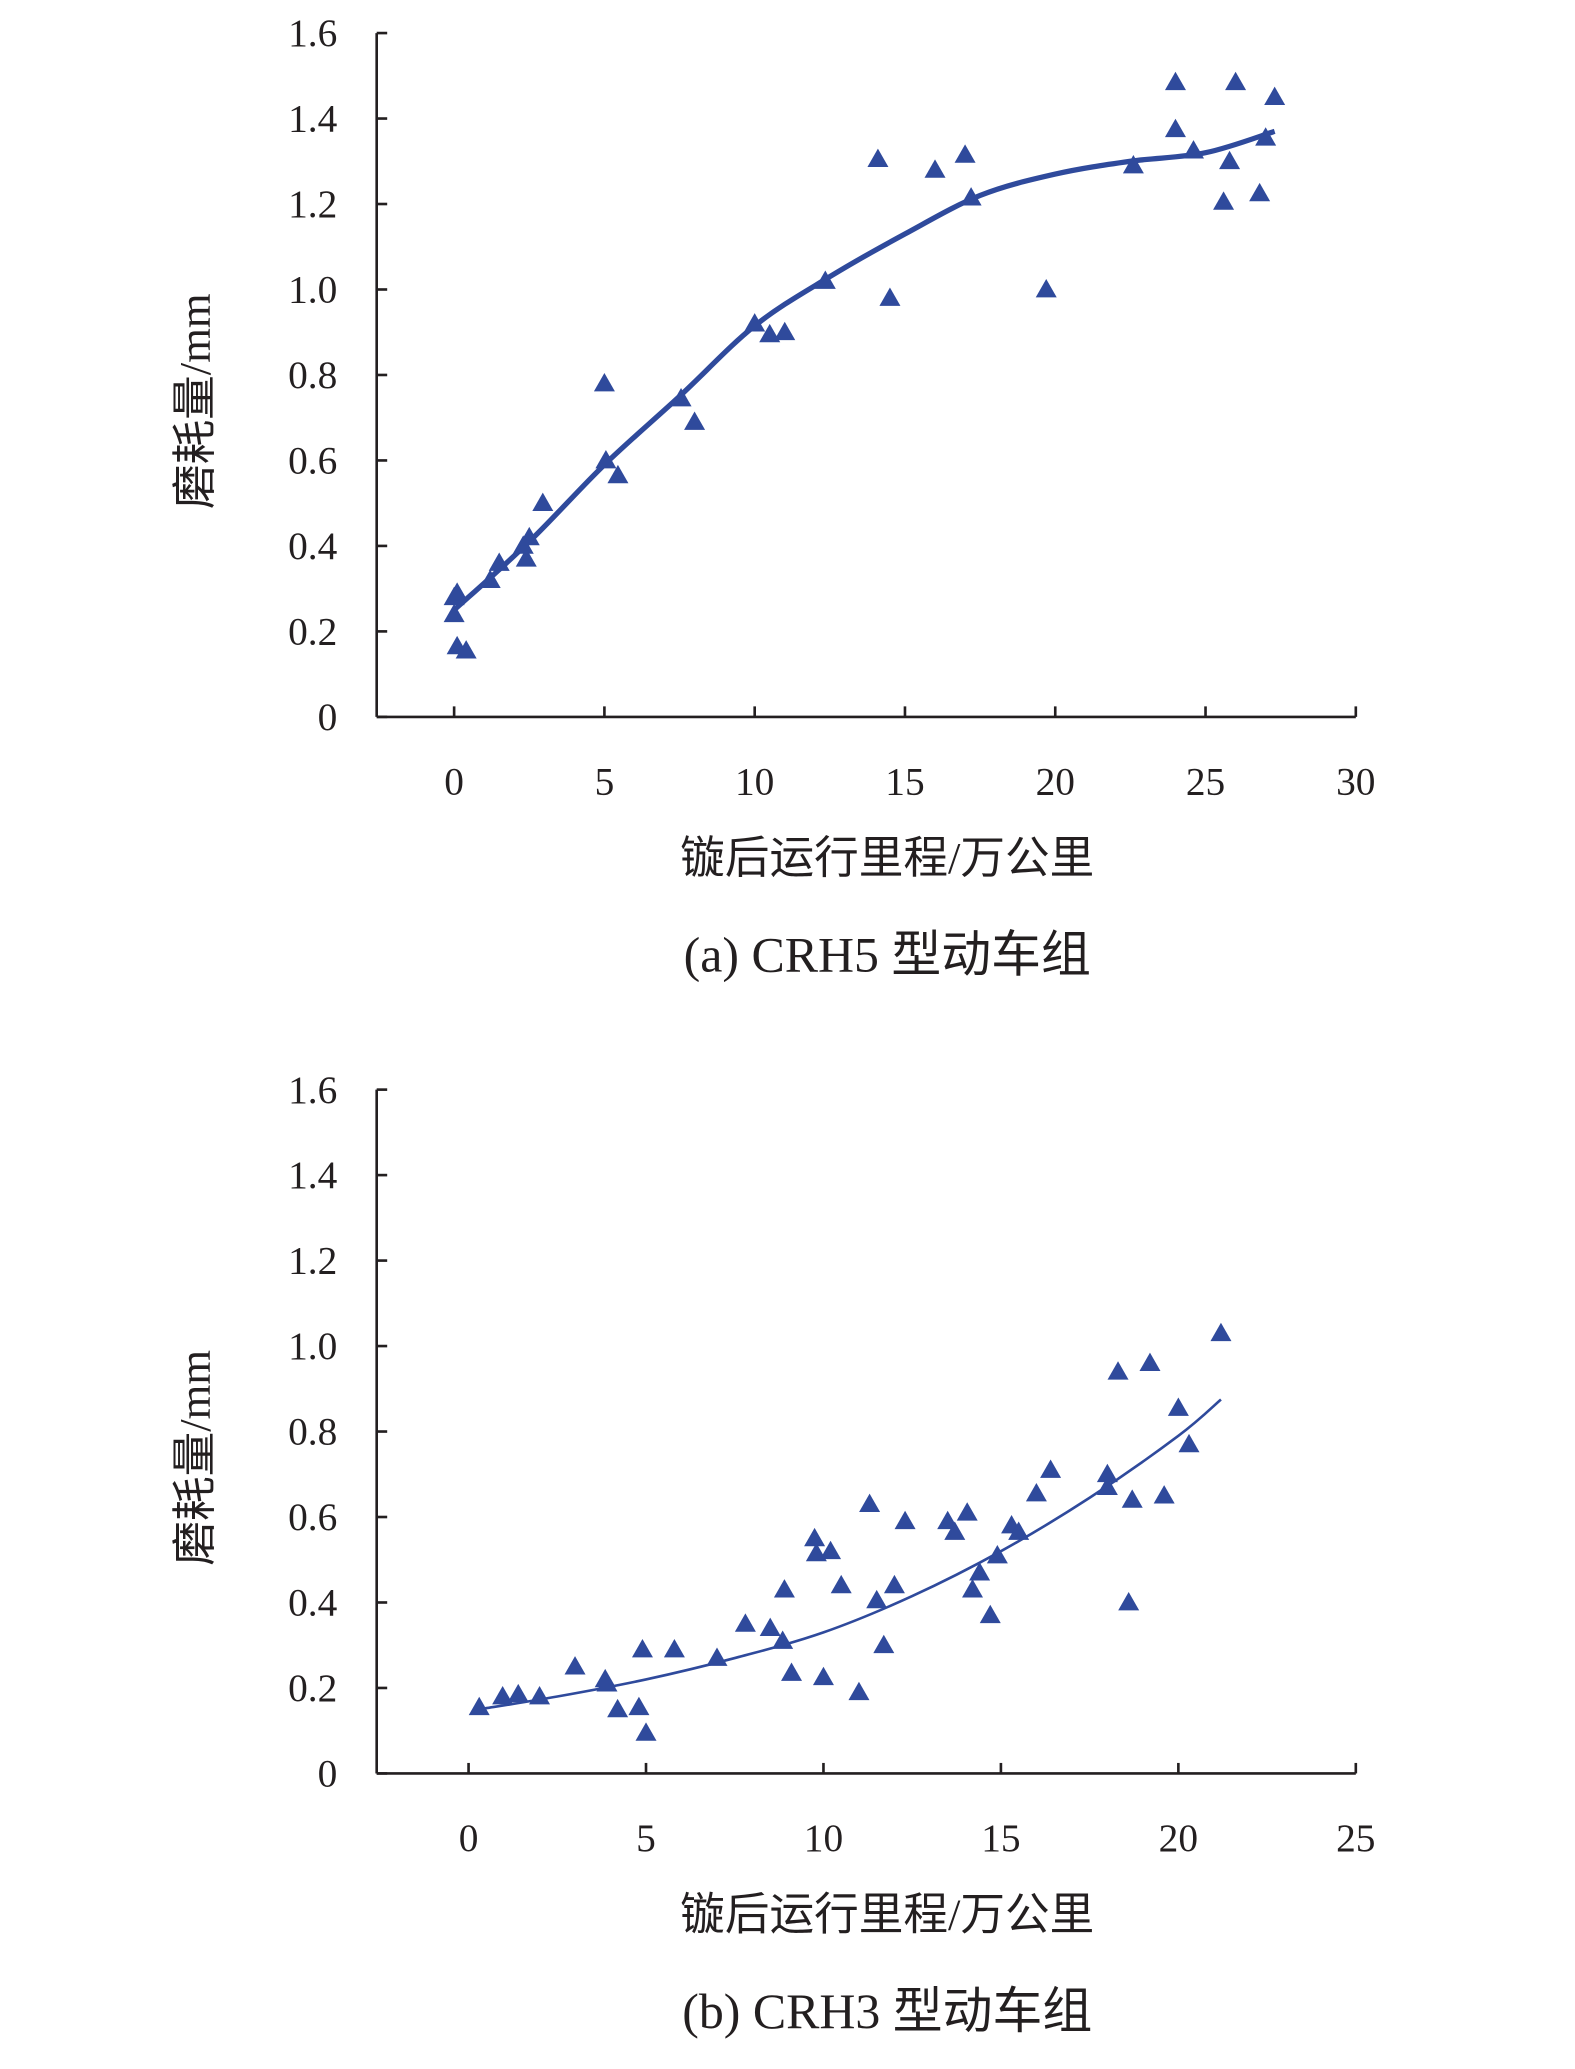 The height and width of the screenshot is (2069, 1575). I want to click on x-tick-label: 10, so click(754, 781).